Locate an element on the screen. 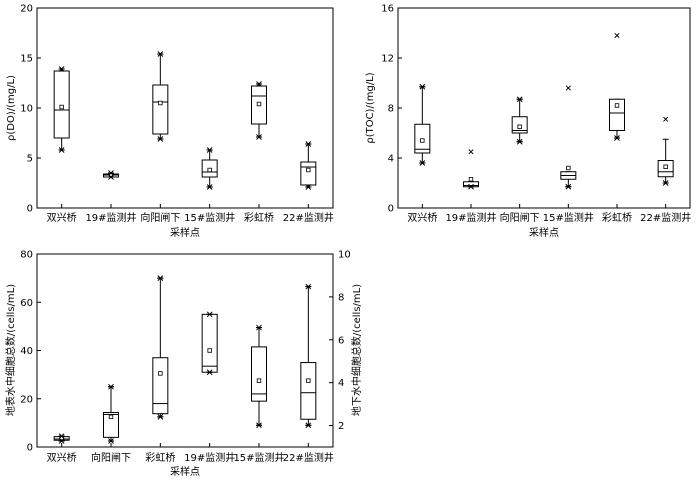  y2-tick-label: 8 is located at coordinates (341, 297).